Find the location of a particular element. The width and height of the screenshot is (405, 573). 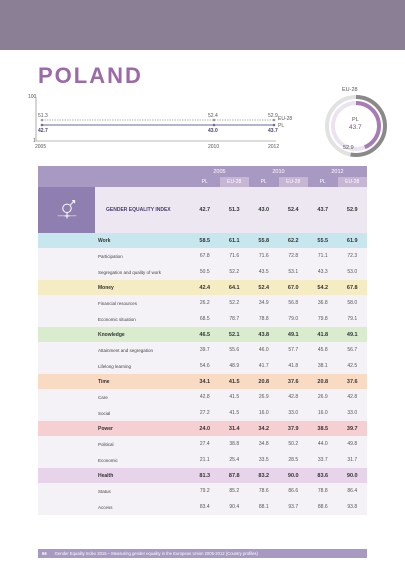

trend-pl-point-2012 is located at coordinates (274, 125).